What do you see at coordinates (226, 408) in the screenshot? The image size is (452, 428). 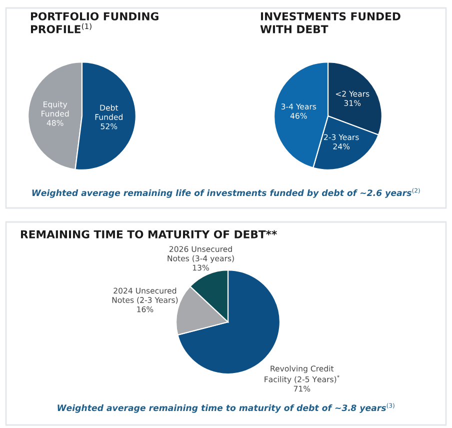 I see `text: Weighted average remaining time to maturity of debt of ~3.8 years$^{(3)}$` at bounding box center [226, 408].